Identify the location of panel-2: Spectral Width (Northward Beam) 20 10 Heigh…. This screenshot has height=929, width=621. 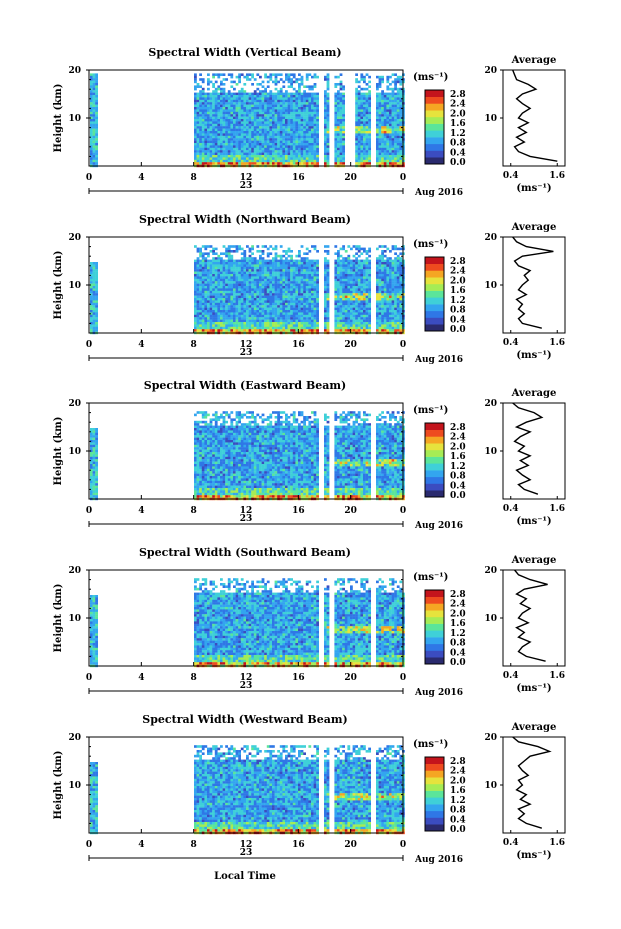
(309, 289).